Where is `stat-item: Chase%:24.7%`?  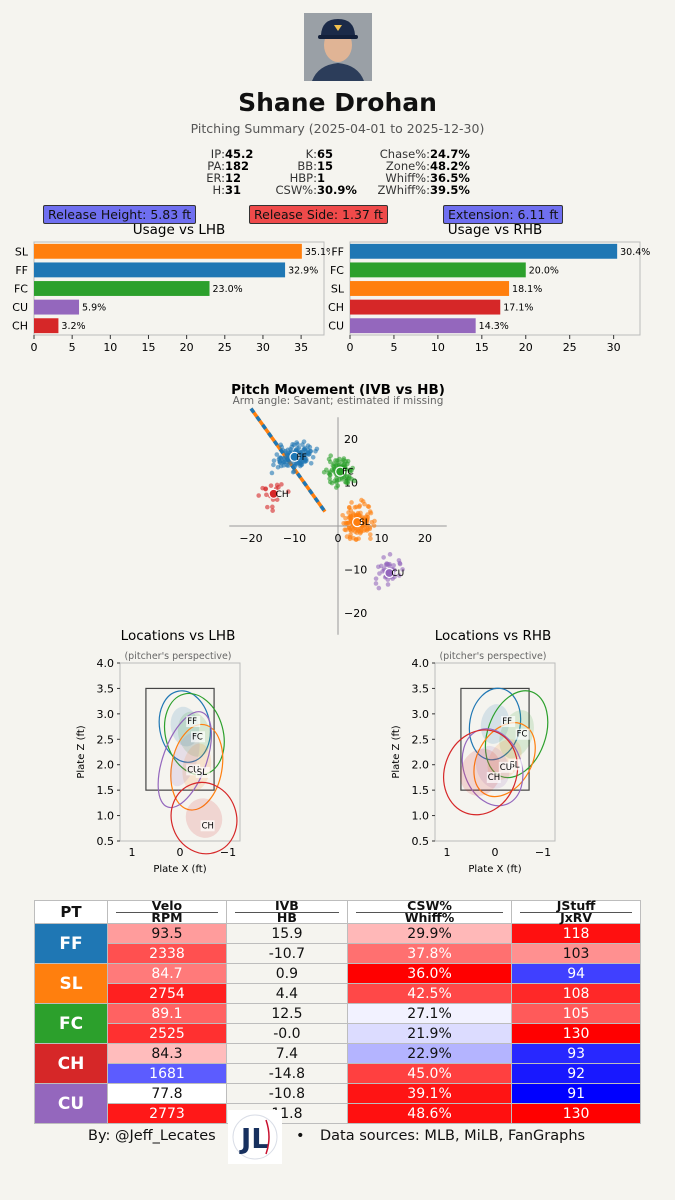 stat-item: Chase%:24.7% is located at coordinates (420, 154).